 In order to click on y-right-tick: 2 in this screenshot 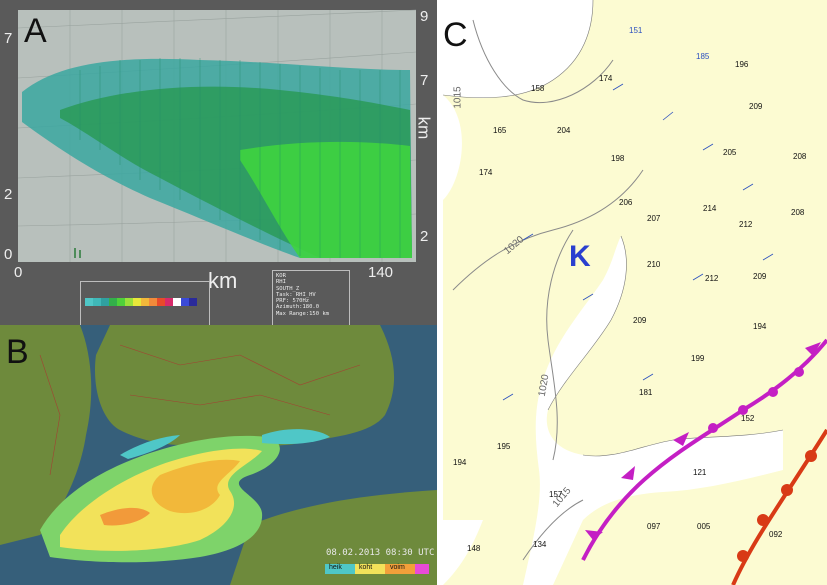, I will do `click(424, 236)`.